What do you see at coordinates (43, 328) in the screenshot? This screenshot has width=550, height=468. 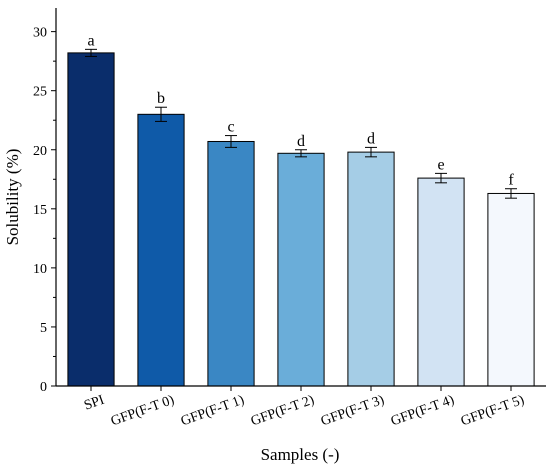 I see `y-tick-label: 5` at bounding box center [43, 328].